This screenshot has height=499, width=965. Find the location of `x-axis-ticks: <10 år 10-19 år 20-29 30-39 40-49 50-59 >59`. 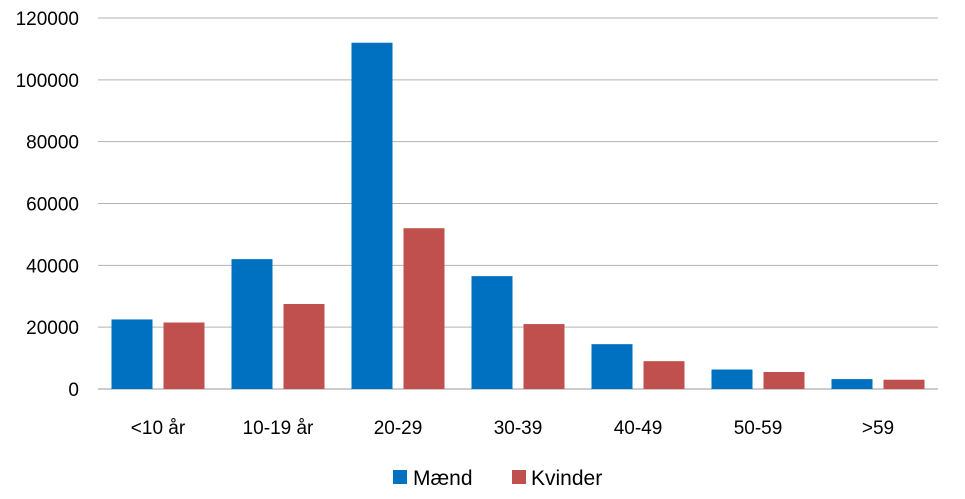

x-axis-ticks: <10 år 10-19 år 20-29 30-39 40-49 50-59 >59 is located at coordinates (512, 428).